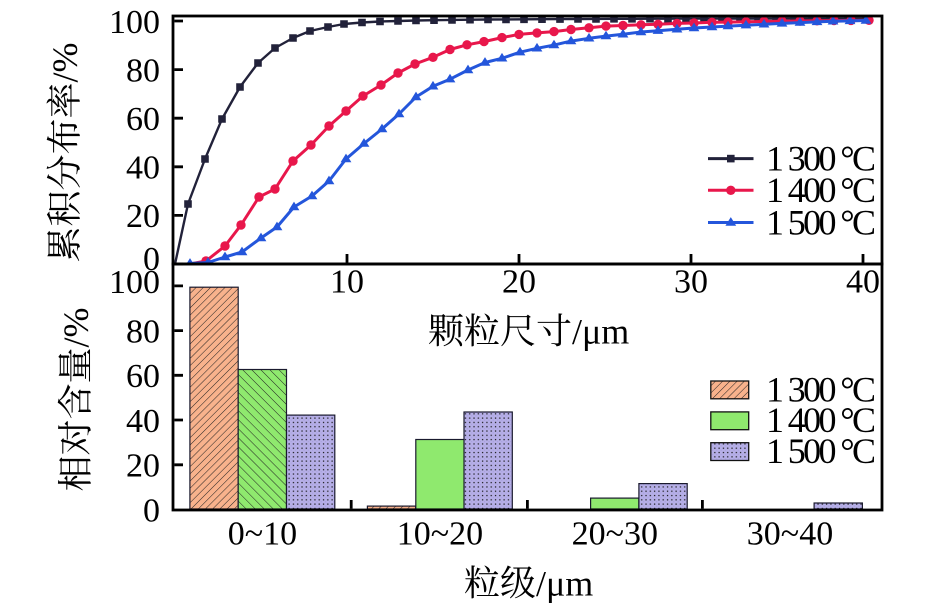 This screenshot has width=945, height=616. What do you see at coordinates (262, 534) in the screenshot?
I see `svg-text: 0~10` at bounding box center [262, 534].